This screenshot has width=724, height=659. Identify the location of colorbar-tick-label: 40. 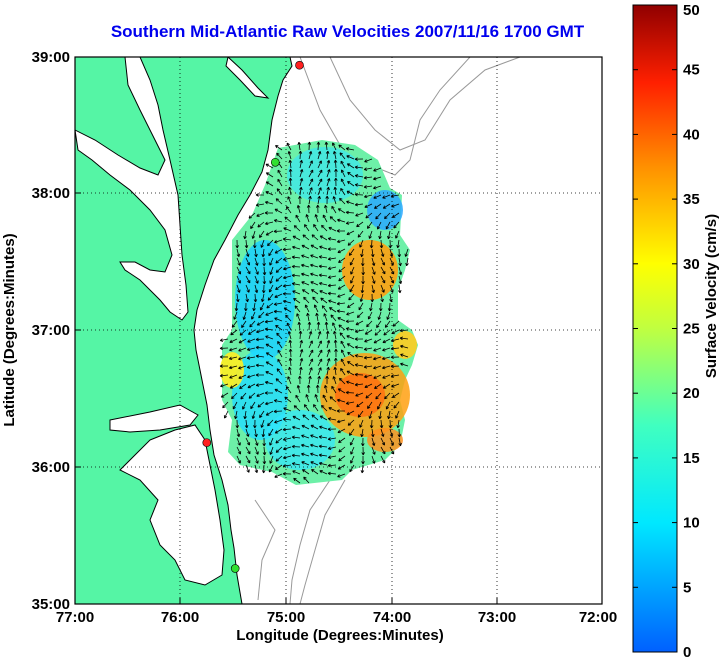
(691, 134).